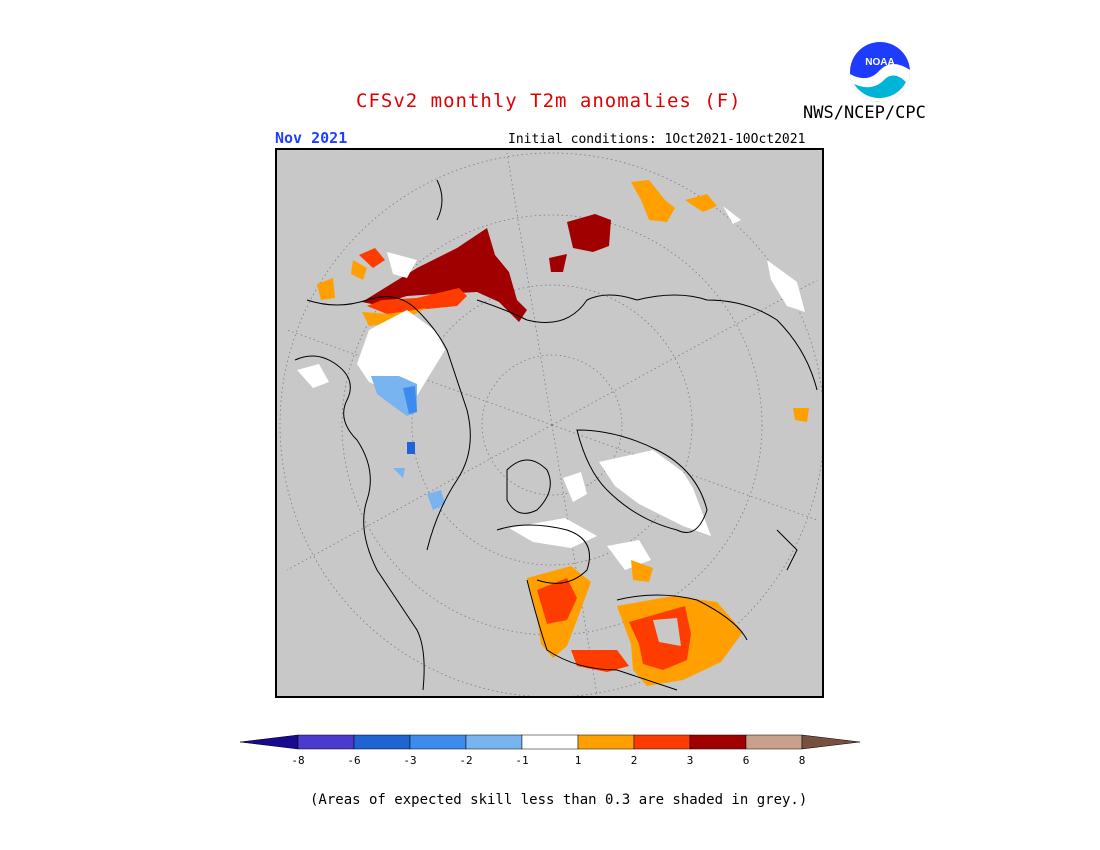 The image size is (1100, 850). What do you see at coordinates (831, 742) in the screenshot?
I see `colorbar-arrow-high` at bounding box center [831, 742].